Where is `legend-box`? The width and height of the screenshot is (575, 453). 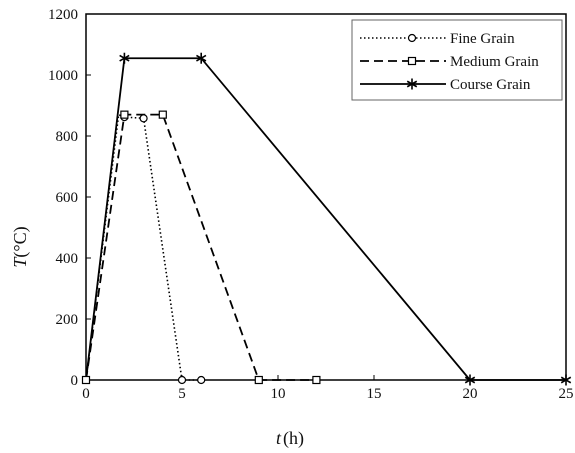
legend-box is located at coordinates (457, 60).